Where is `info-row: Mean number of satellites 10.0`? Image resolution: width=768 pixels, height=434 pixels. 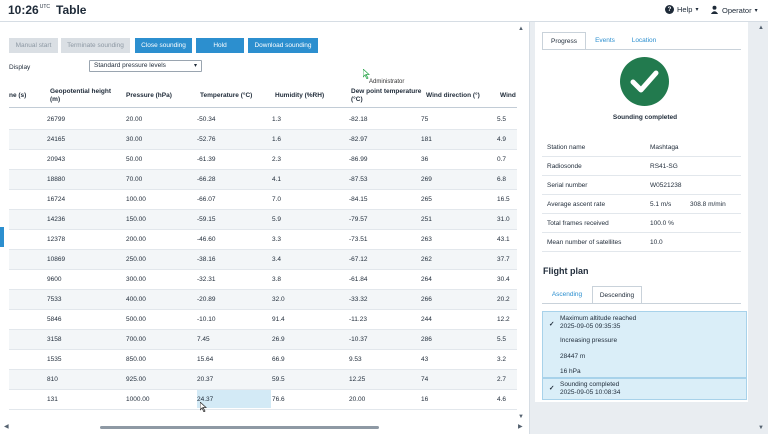 info-row: Mean number of satellites 10.0 is located at coordinates (641, 242).